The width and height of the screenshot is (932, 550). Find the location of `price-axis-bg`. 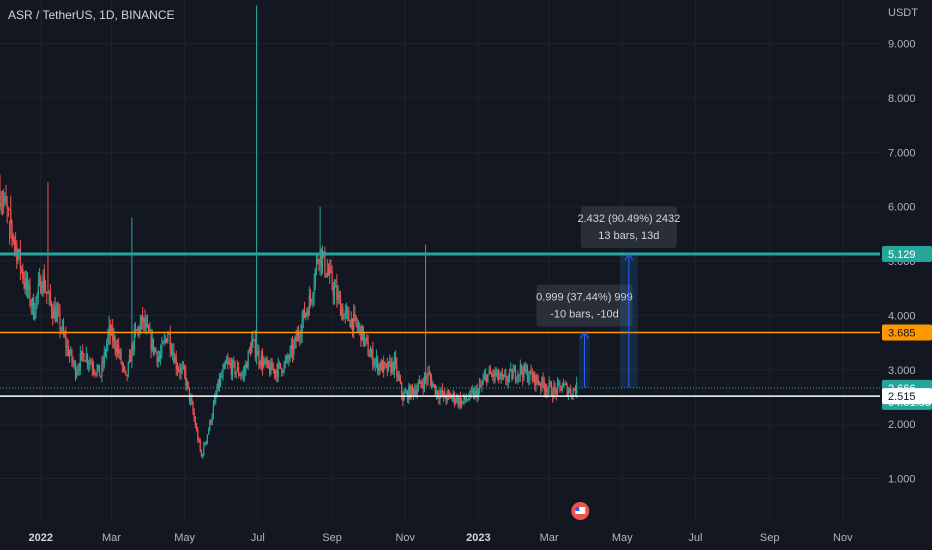

price-axis-bg is located at coordinates (906, 275).